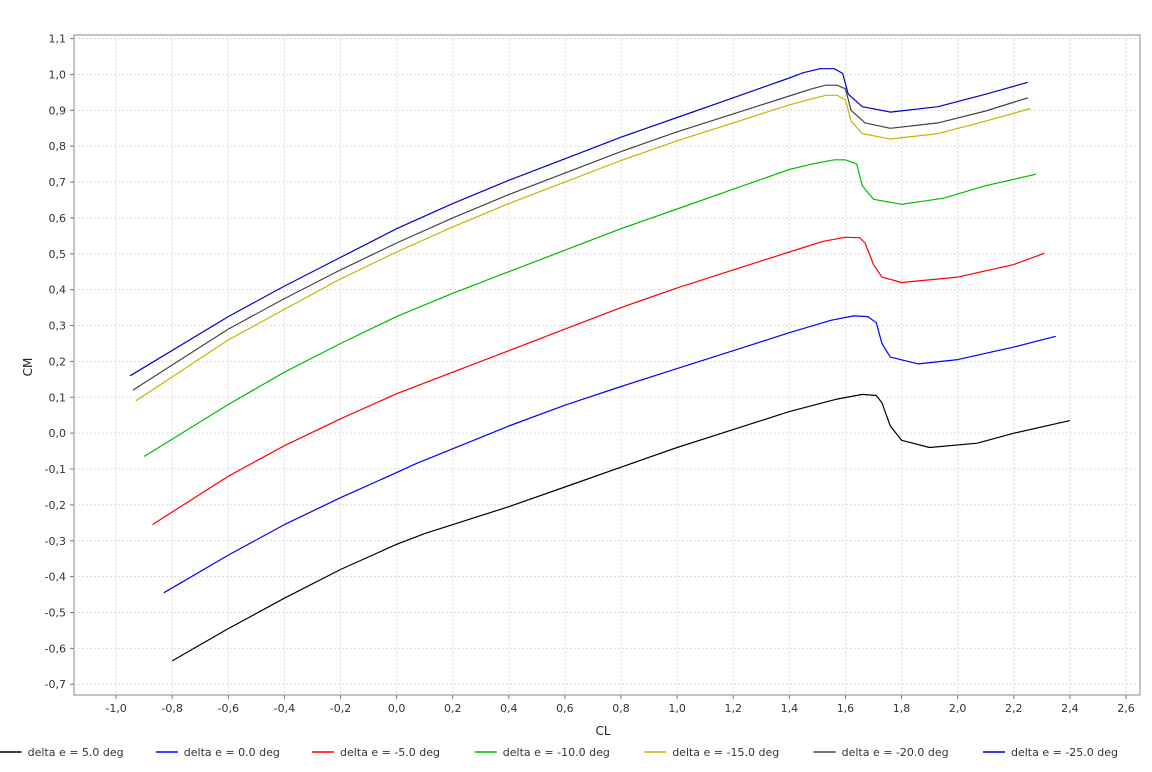 This screenshot has width=1152, height=772. Describe the element at coordinates (58, 110) in the screenshot. I see `y-tick-label: 0,9` at that location.